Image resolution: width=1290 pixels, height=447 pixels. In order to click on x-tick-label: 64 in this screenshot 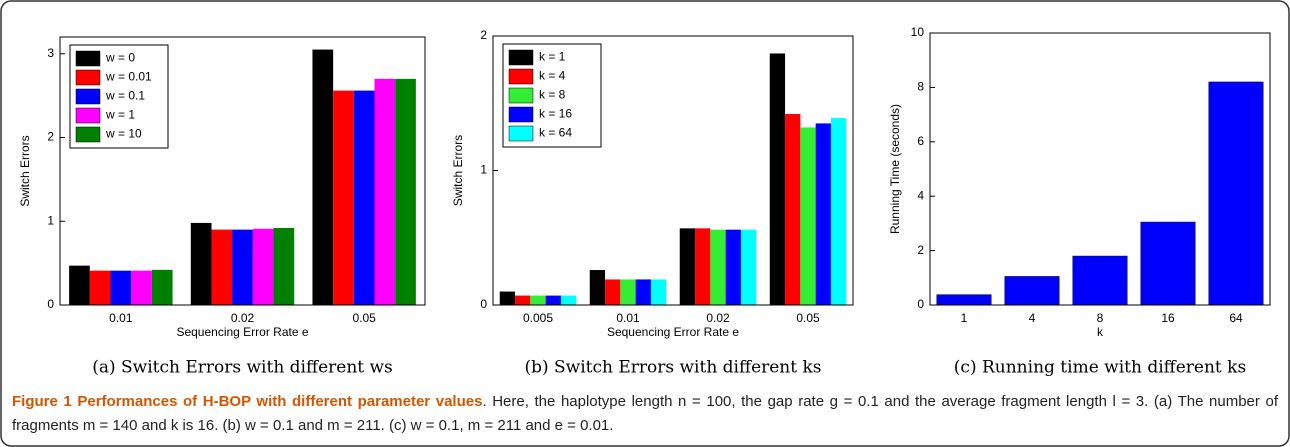, I will do `click(1236, 318)`.